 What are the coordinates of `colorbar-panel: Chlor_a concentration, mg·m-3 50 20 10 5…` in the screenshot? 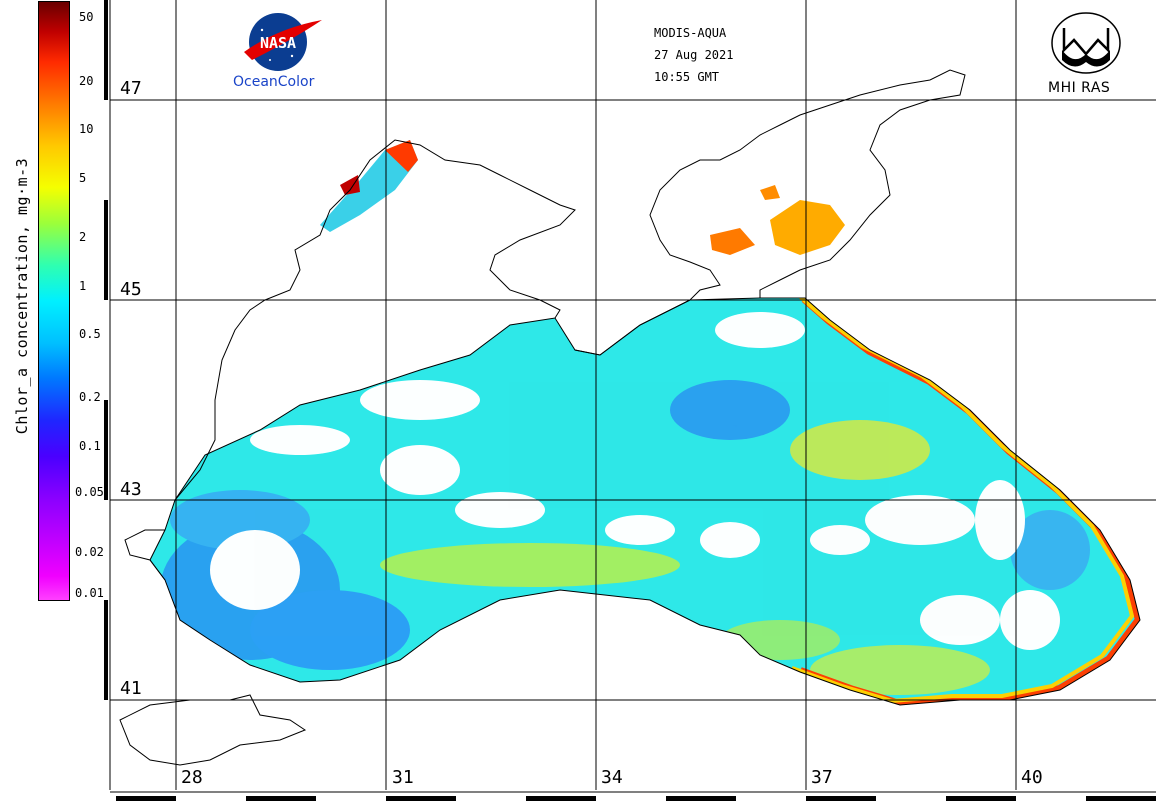 It's located at (53, 400).